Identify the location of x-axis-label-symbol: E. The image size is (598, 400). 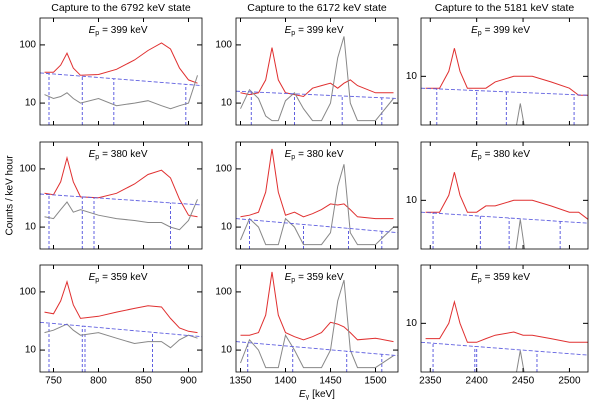
(302, 394).